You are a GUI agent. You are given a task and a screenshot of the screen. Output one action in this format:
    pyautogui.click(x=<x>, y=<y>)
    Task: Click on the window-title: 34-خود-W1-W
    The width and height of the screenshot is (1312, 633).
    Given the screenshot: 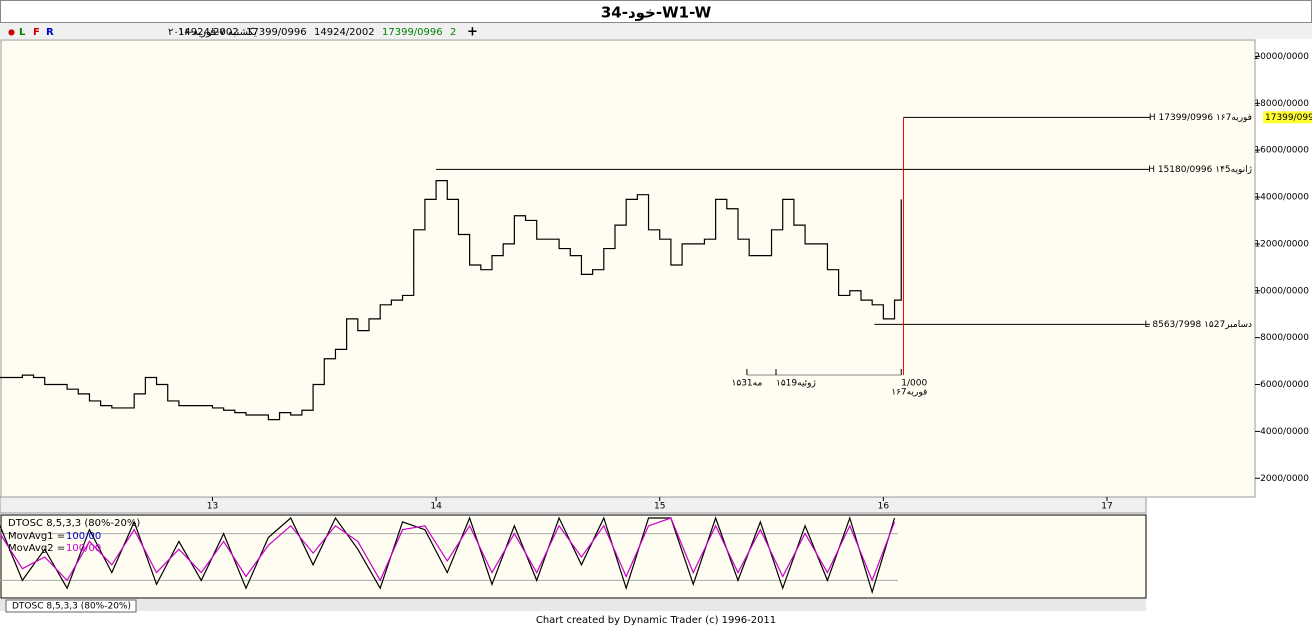 What is the action you would take?
    pyautogui.click(x=656, y=13)
    